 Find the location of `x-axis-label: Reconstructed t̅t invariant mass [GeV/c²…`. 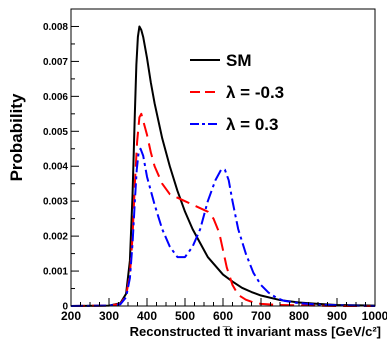

x-axis-label: Reconstructed t̅t invariant mass [GeV/c²… is located at coordinates (255, 331).